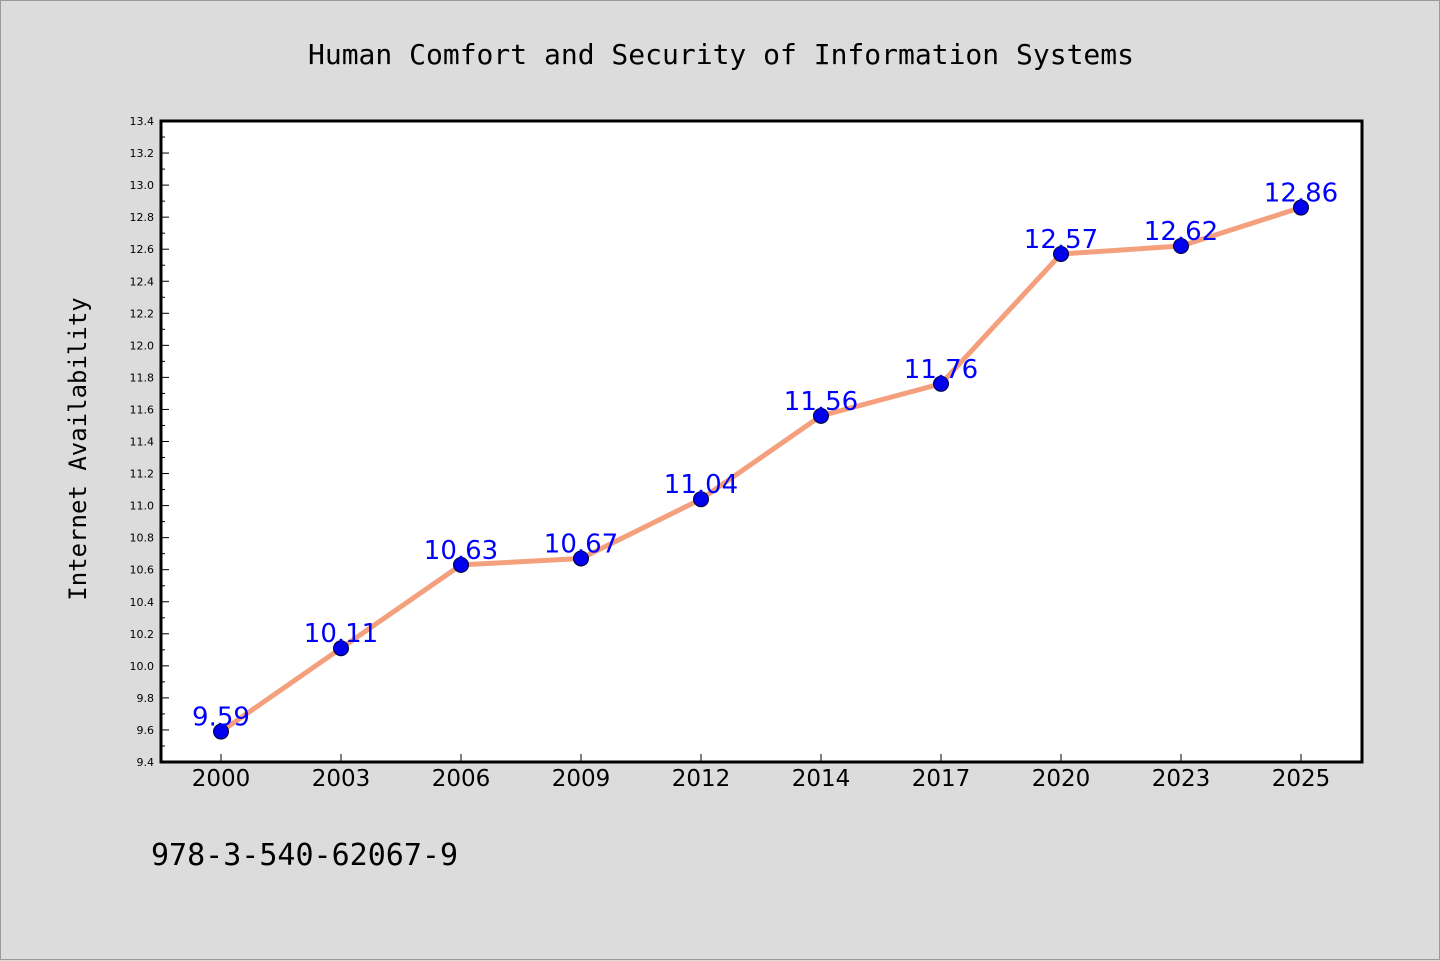 This screenshot has width=1440, height=961. I want to click on data-label: 10.63, so click(461, 551).